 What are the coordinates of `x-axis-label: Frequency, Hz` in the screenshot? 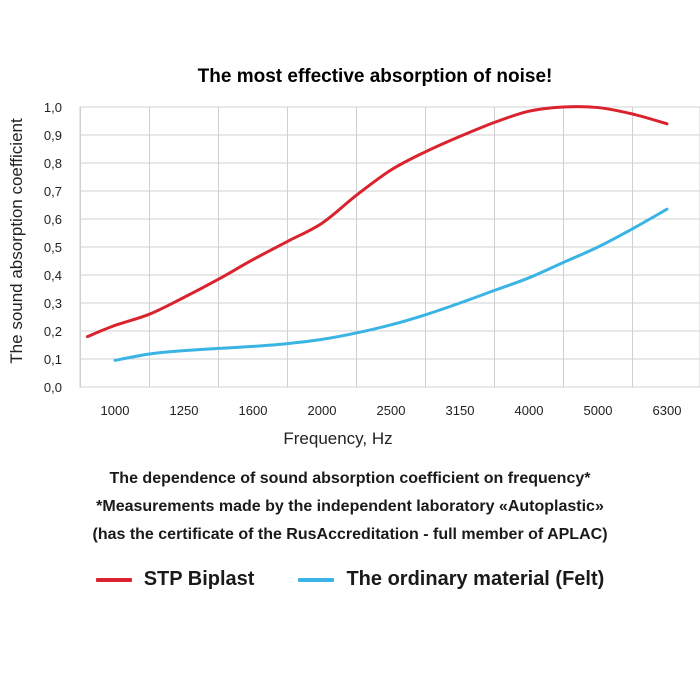 It's located at (337, 438).